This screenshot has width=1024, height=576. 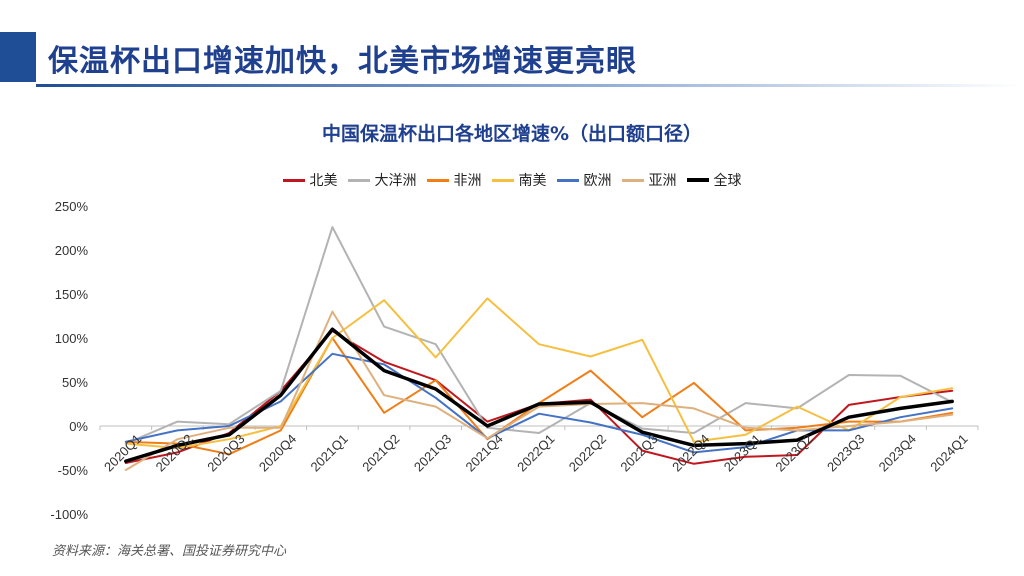 I want to click on x-tick-label: 2021Q1, so click(x=329, y=452).